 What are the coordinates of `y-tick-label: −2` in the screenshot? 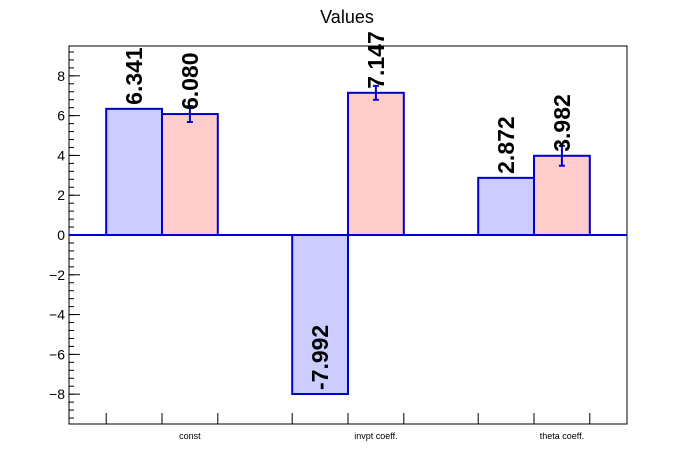 It's located at (57, 275).